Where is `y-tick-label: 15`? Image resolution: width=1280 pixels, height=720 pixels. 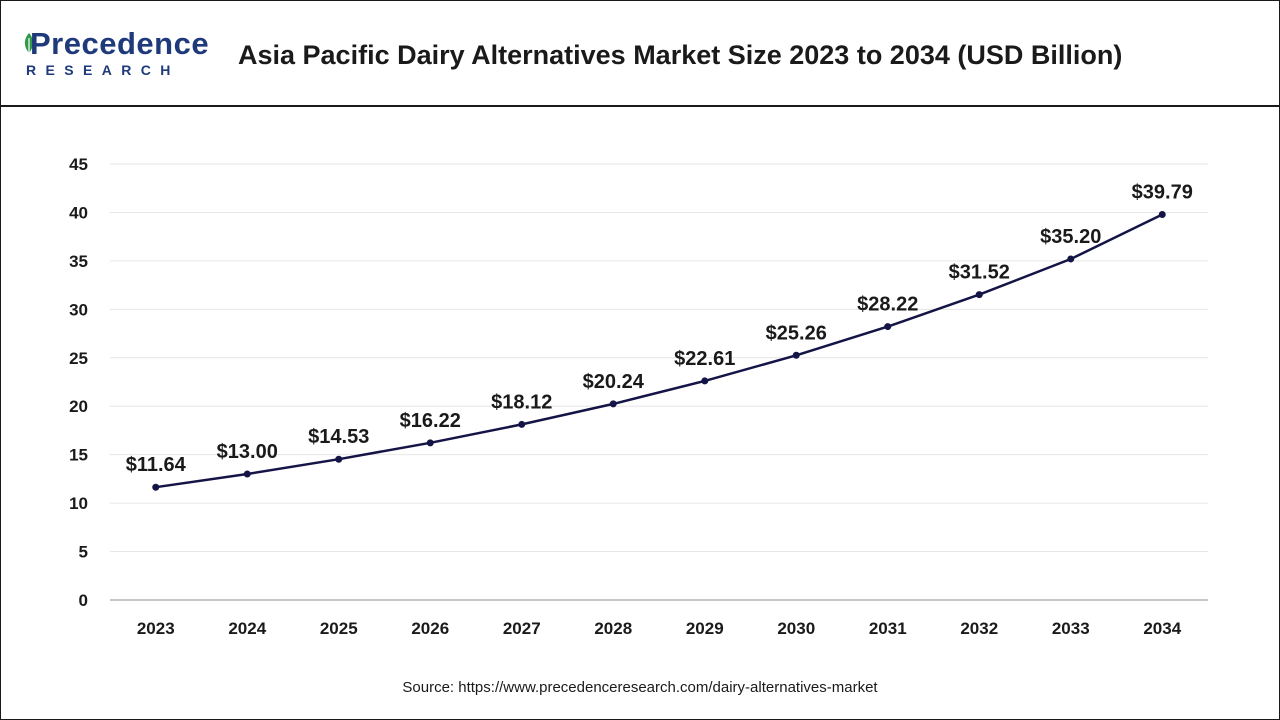
y-tick-label: 15 is located at coordinates (78, 455).